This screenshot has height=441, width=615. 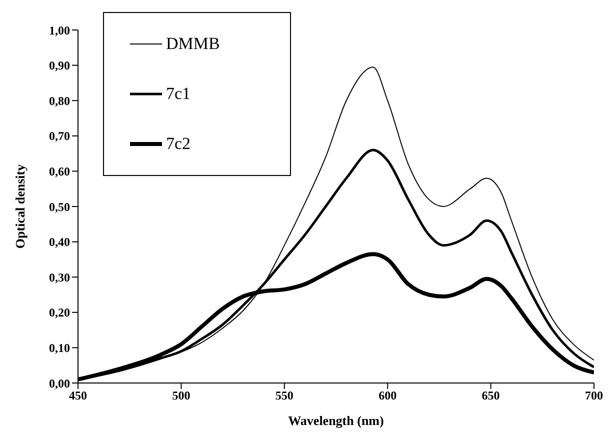 What do you see at coordinates (20, 206) in the screenshot?
I see `y-axis-title: Optical density` at bounding box center [20, 206].